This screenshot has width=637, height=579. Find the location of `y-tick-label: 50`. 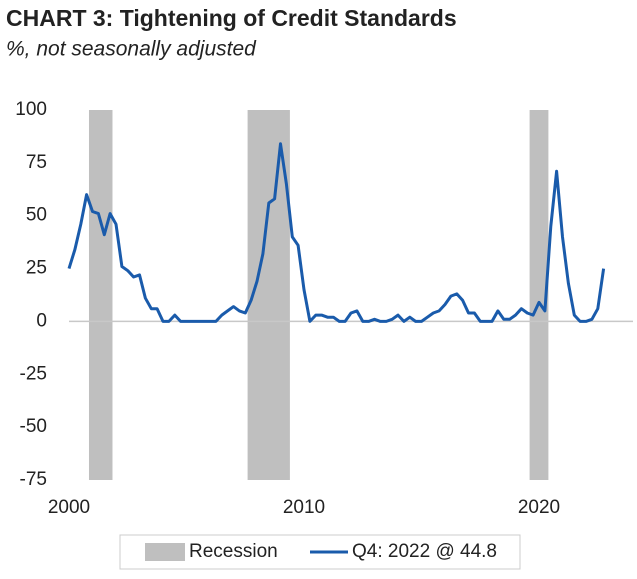

y-tick-label: 50 is located at coordinates (36, 215).